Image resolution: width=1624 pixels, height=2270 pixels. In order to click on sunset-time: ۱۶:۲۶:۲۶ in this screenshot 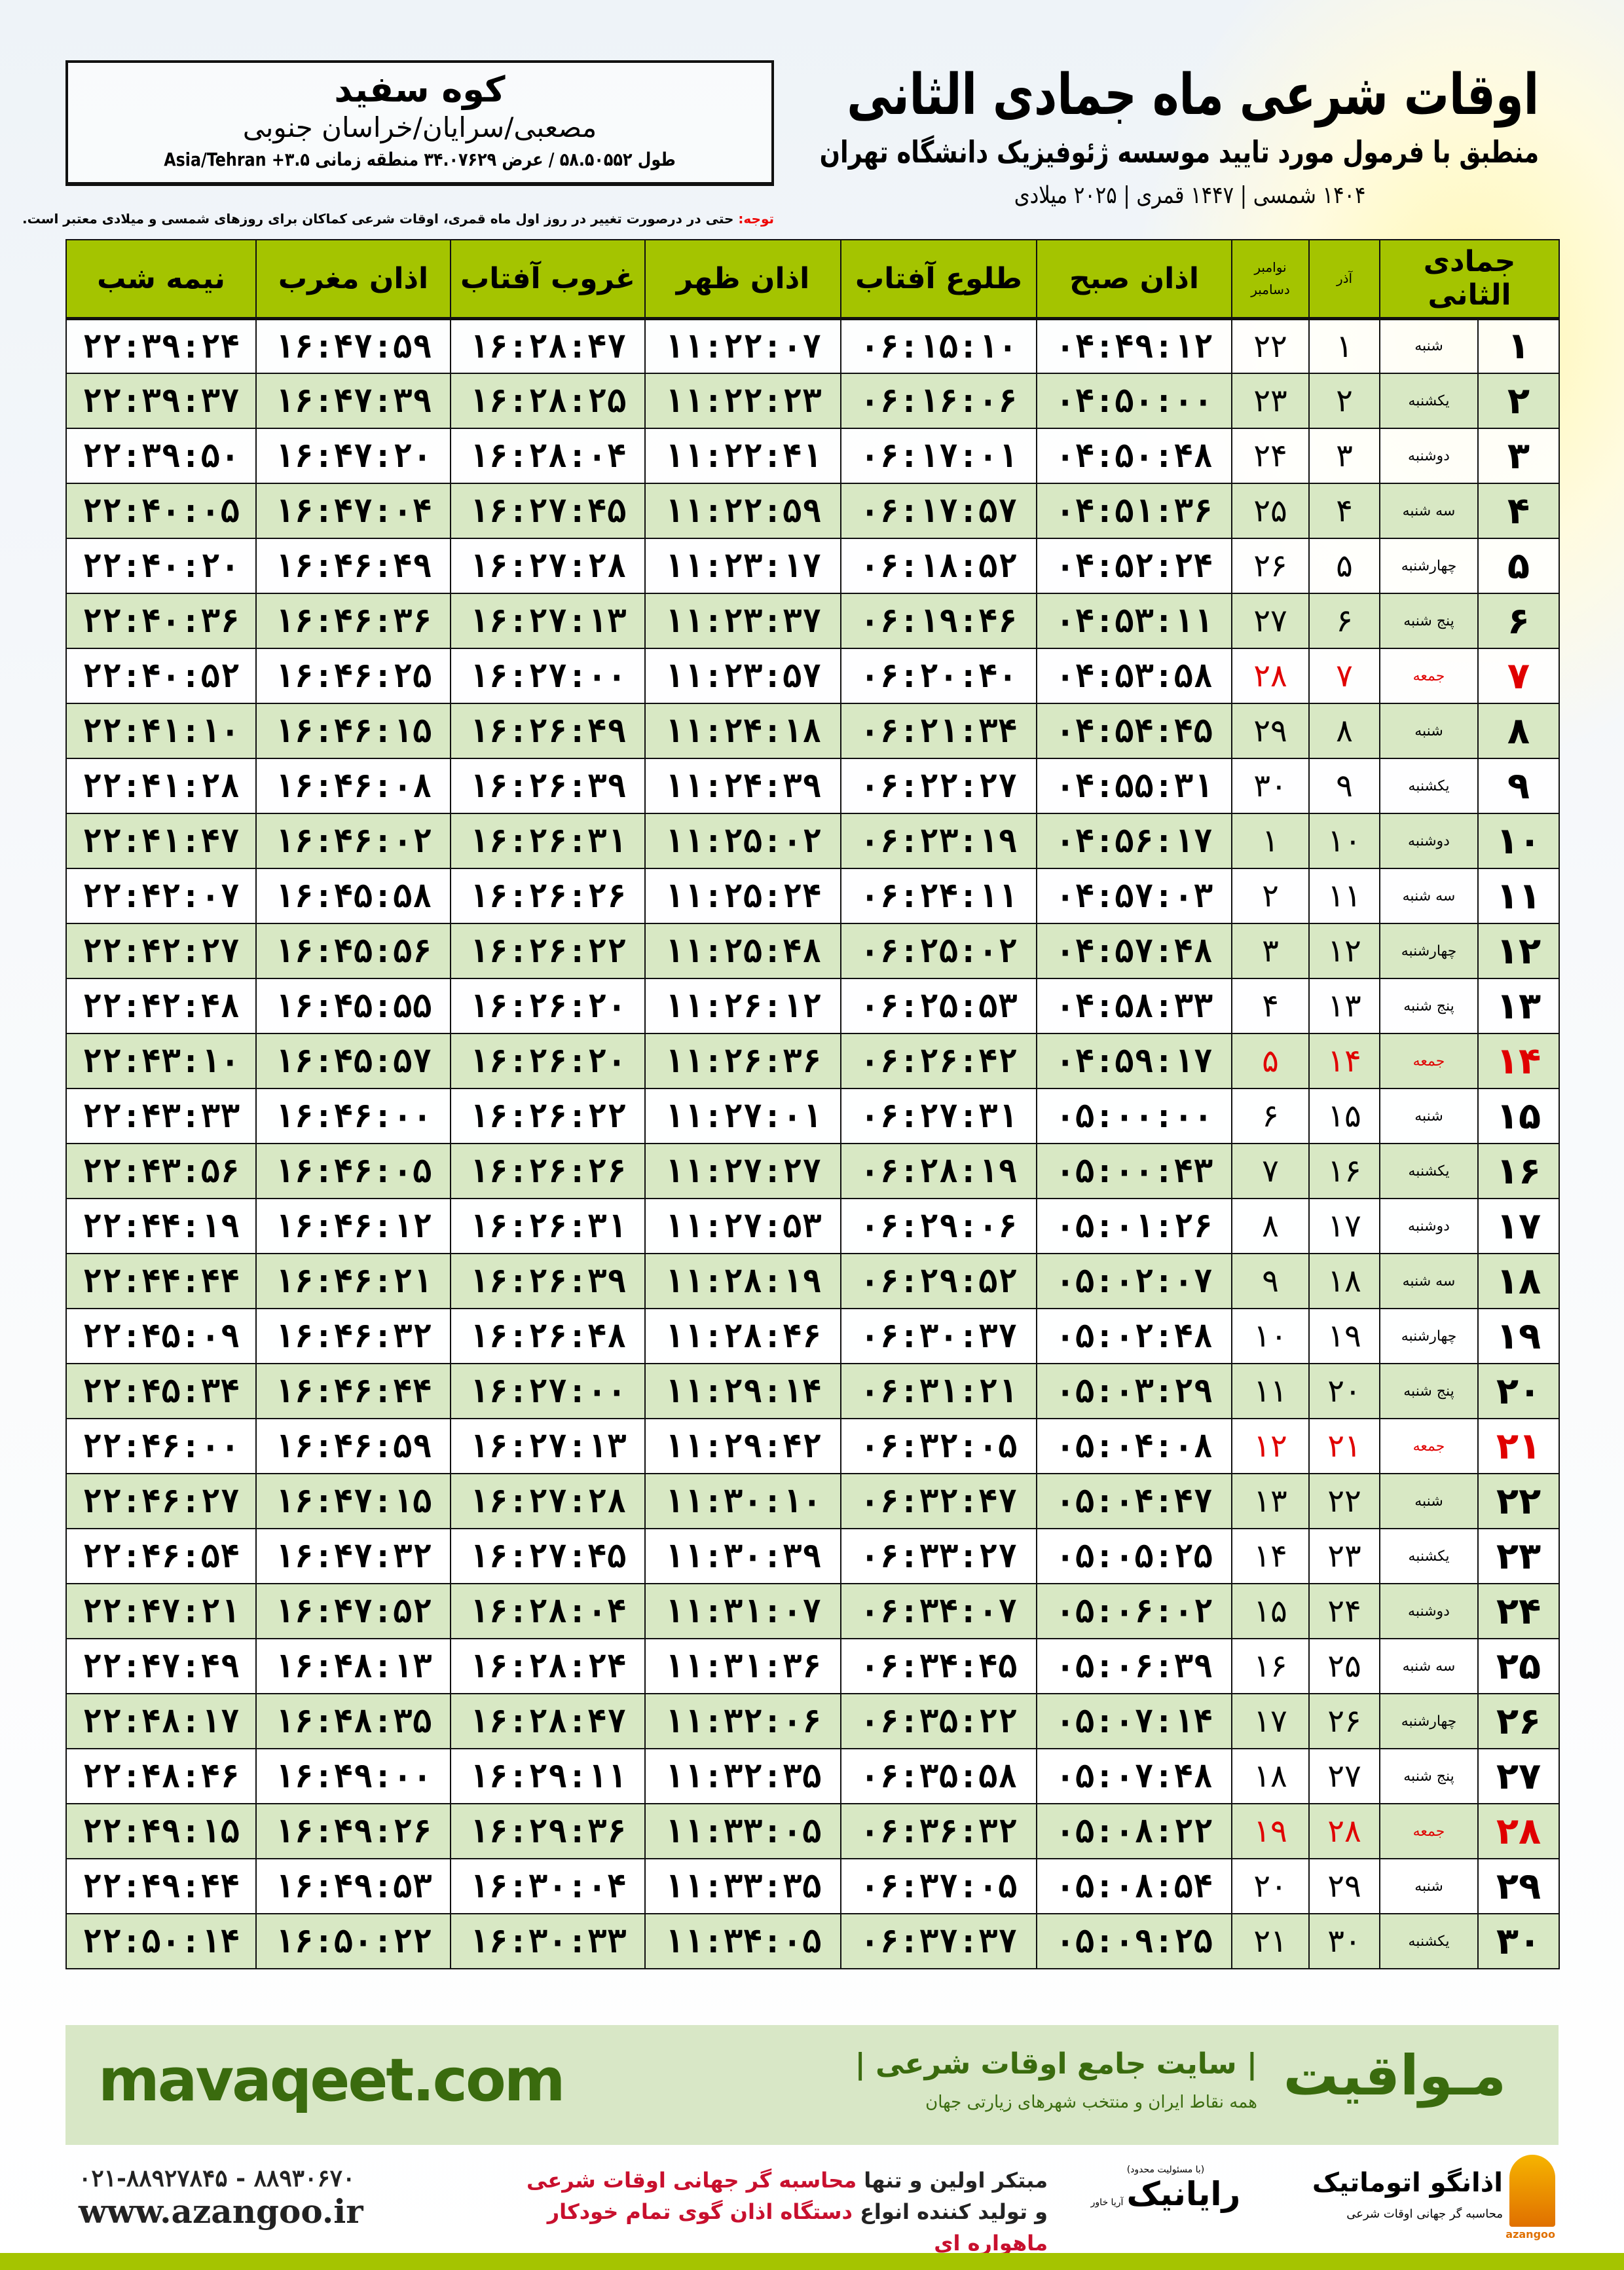, I will do `click(548, 896)`.